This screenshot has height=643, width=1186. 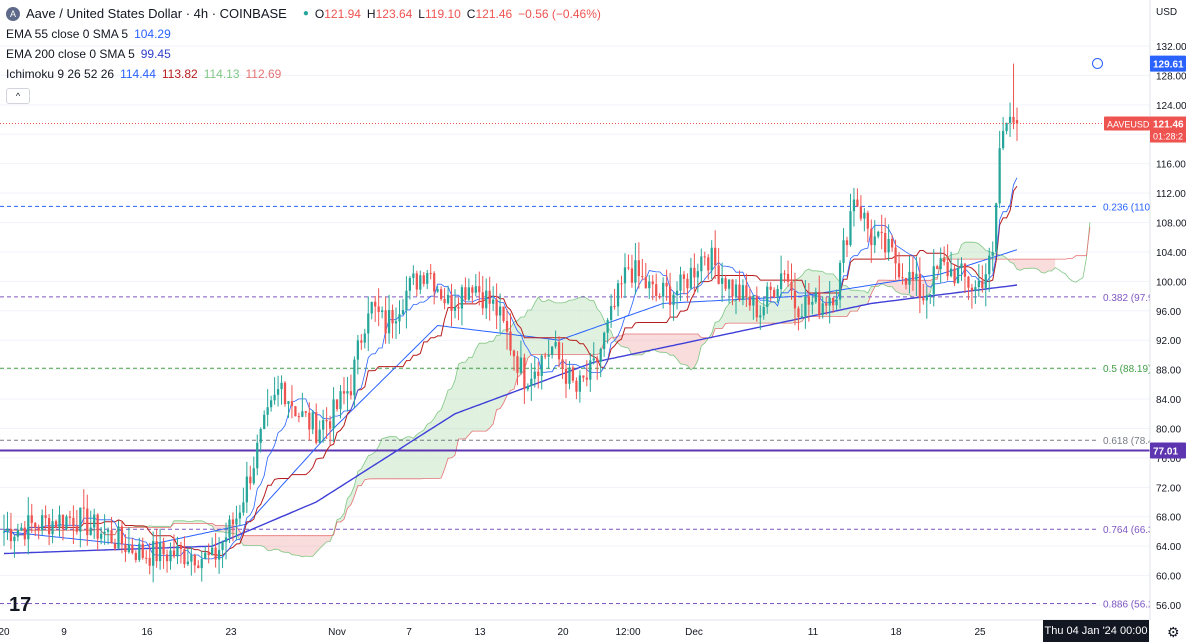 I want to click on fib-level-label: 0.764 (66.3, so click(x=1128, y=530).